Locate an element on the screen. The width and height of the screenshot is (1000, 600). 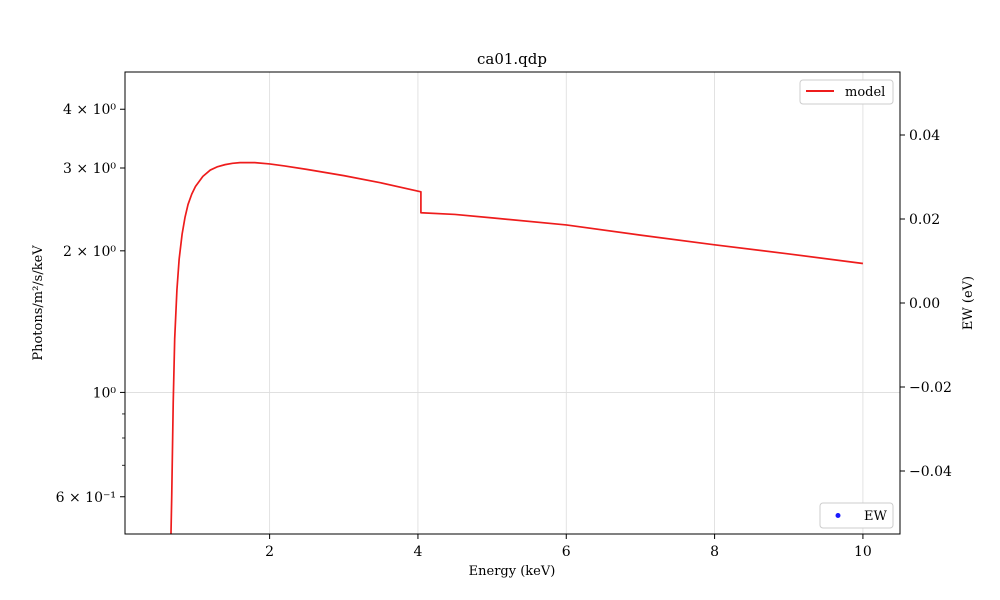
x-tick-label: 4 is located at coordinates (417, 552).